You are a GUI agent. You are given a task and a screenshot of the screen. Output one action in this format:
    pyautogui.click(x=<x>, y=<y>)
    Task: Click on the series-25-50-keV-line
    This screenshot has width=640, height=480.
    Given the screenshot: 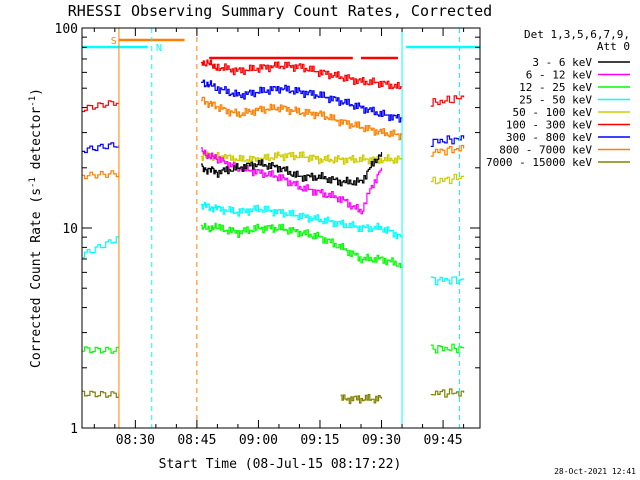 What is the action you would take?
    pyautogui.click(x=273, y=243)
    